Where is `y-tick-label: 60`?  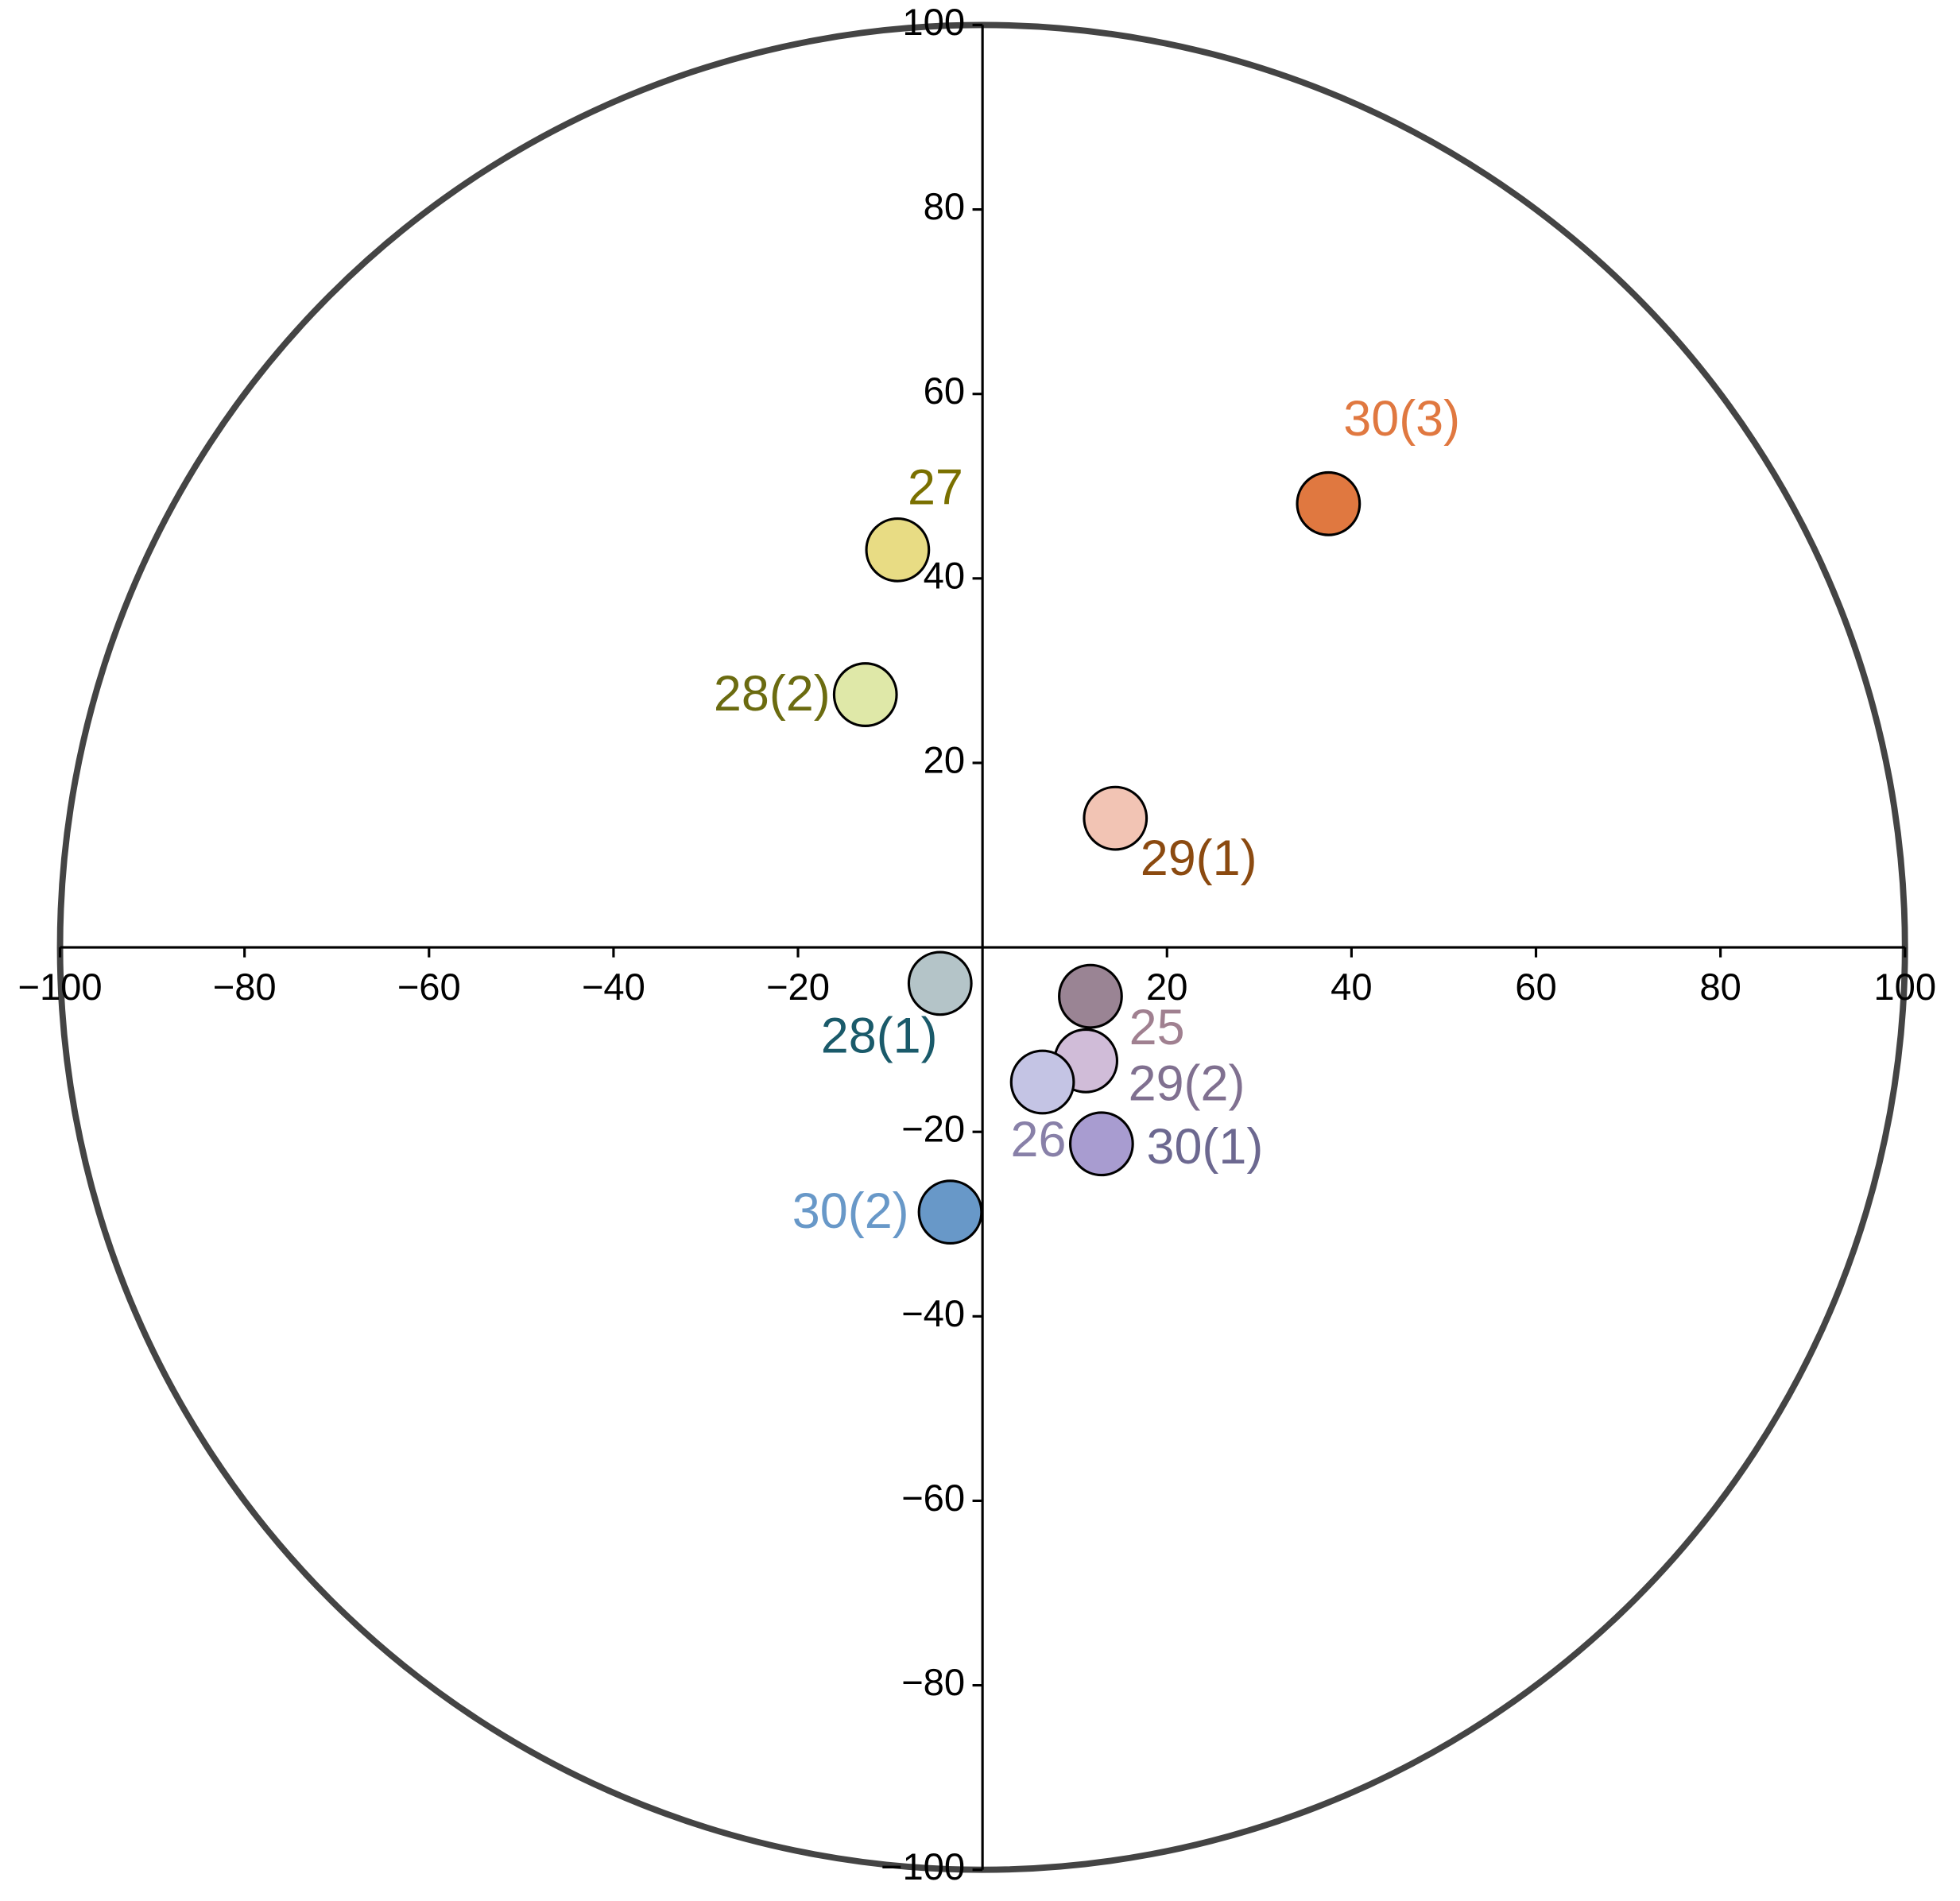 y-tick-label: 60 is located at coordinates (945, 391).